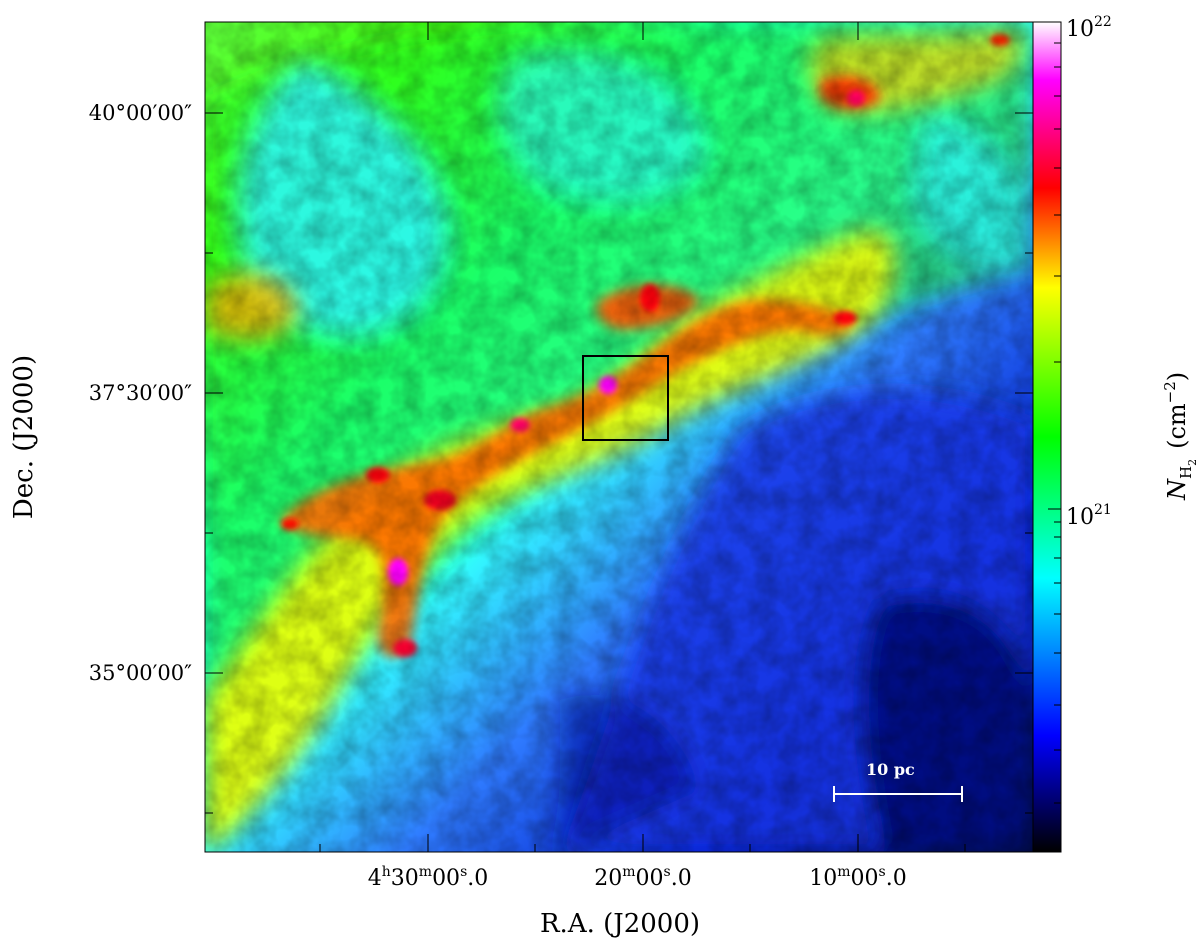 The height and width of the screenshot is (948, 1200). What do you see at coordinates (898, 794) in the screenshot?
I see `scale-bar` at bounding box center [898, 794].